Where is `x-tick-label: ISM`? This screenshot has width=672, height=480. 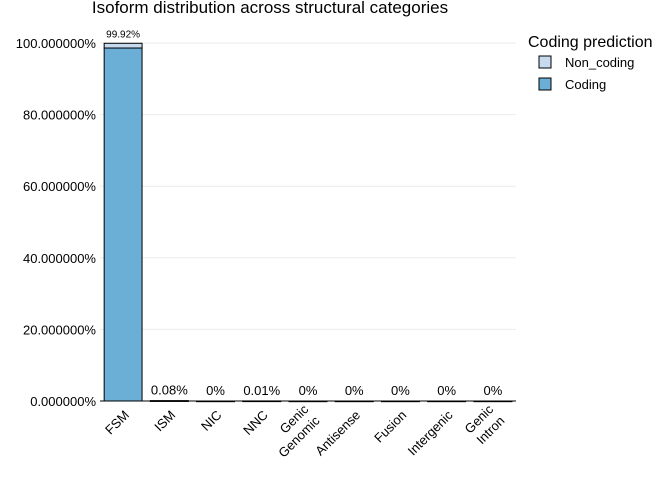 x-tick-label: ISM is located at coordinates (164, 420).